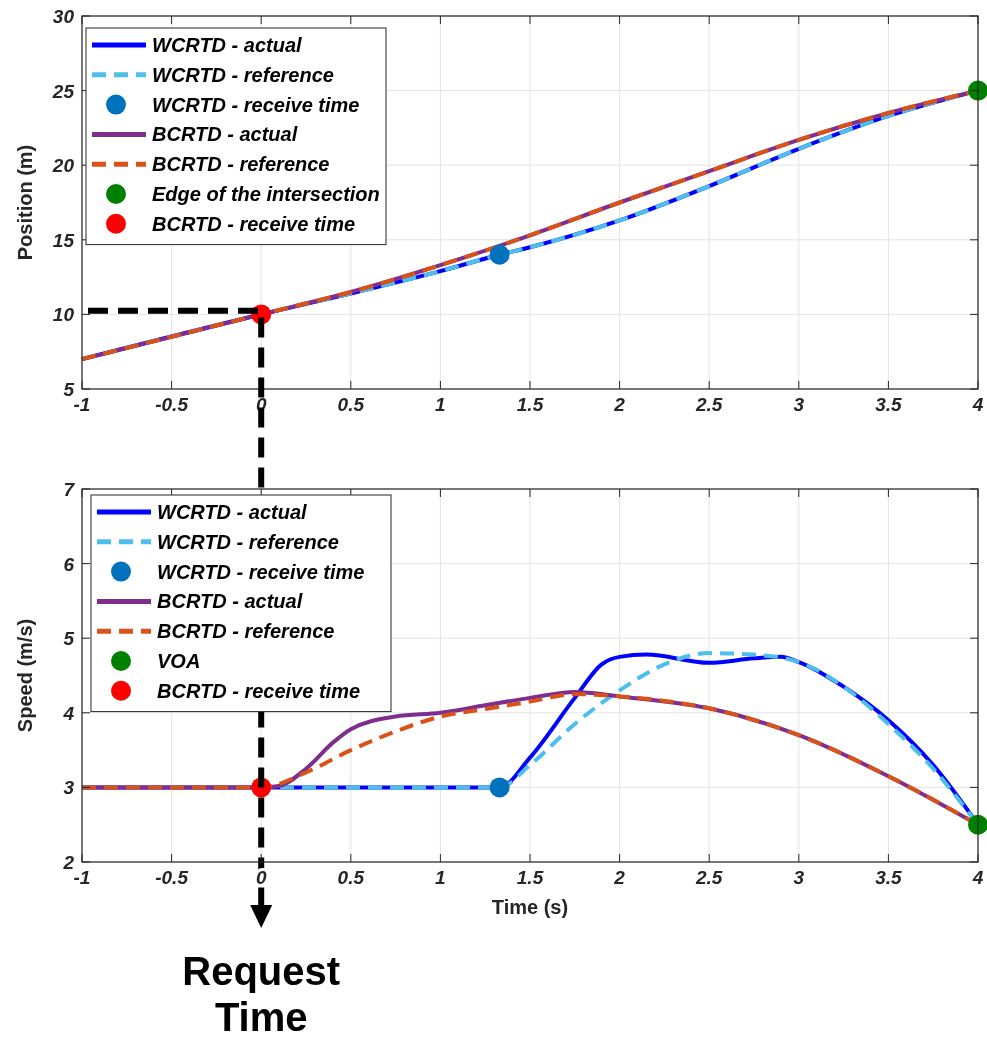 Image resolution: width=987 pixels, height=1046 pixels. What do you see at coordinates (63, 166) in the screenshot?
I see `y-tick-label: 20` at bounding box center [63, 166].